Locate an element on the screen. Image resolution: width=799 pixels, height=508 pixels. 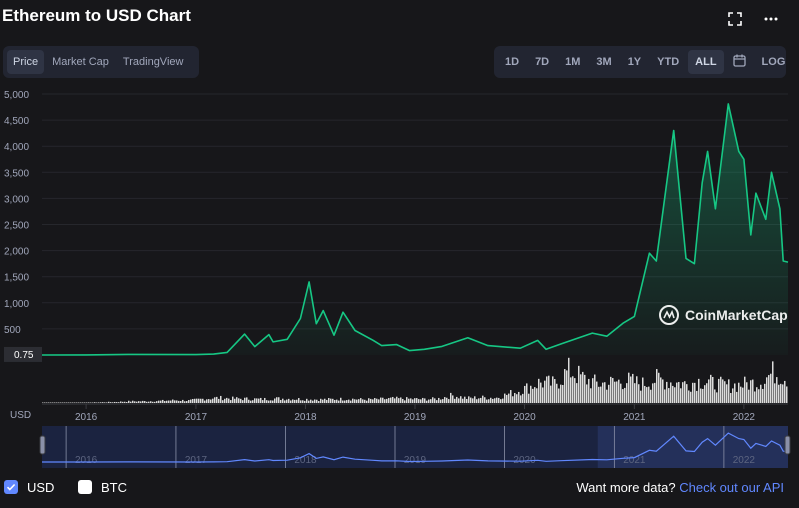
navigator-tick-label: 2018 is located at coordinates (305, 460).